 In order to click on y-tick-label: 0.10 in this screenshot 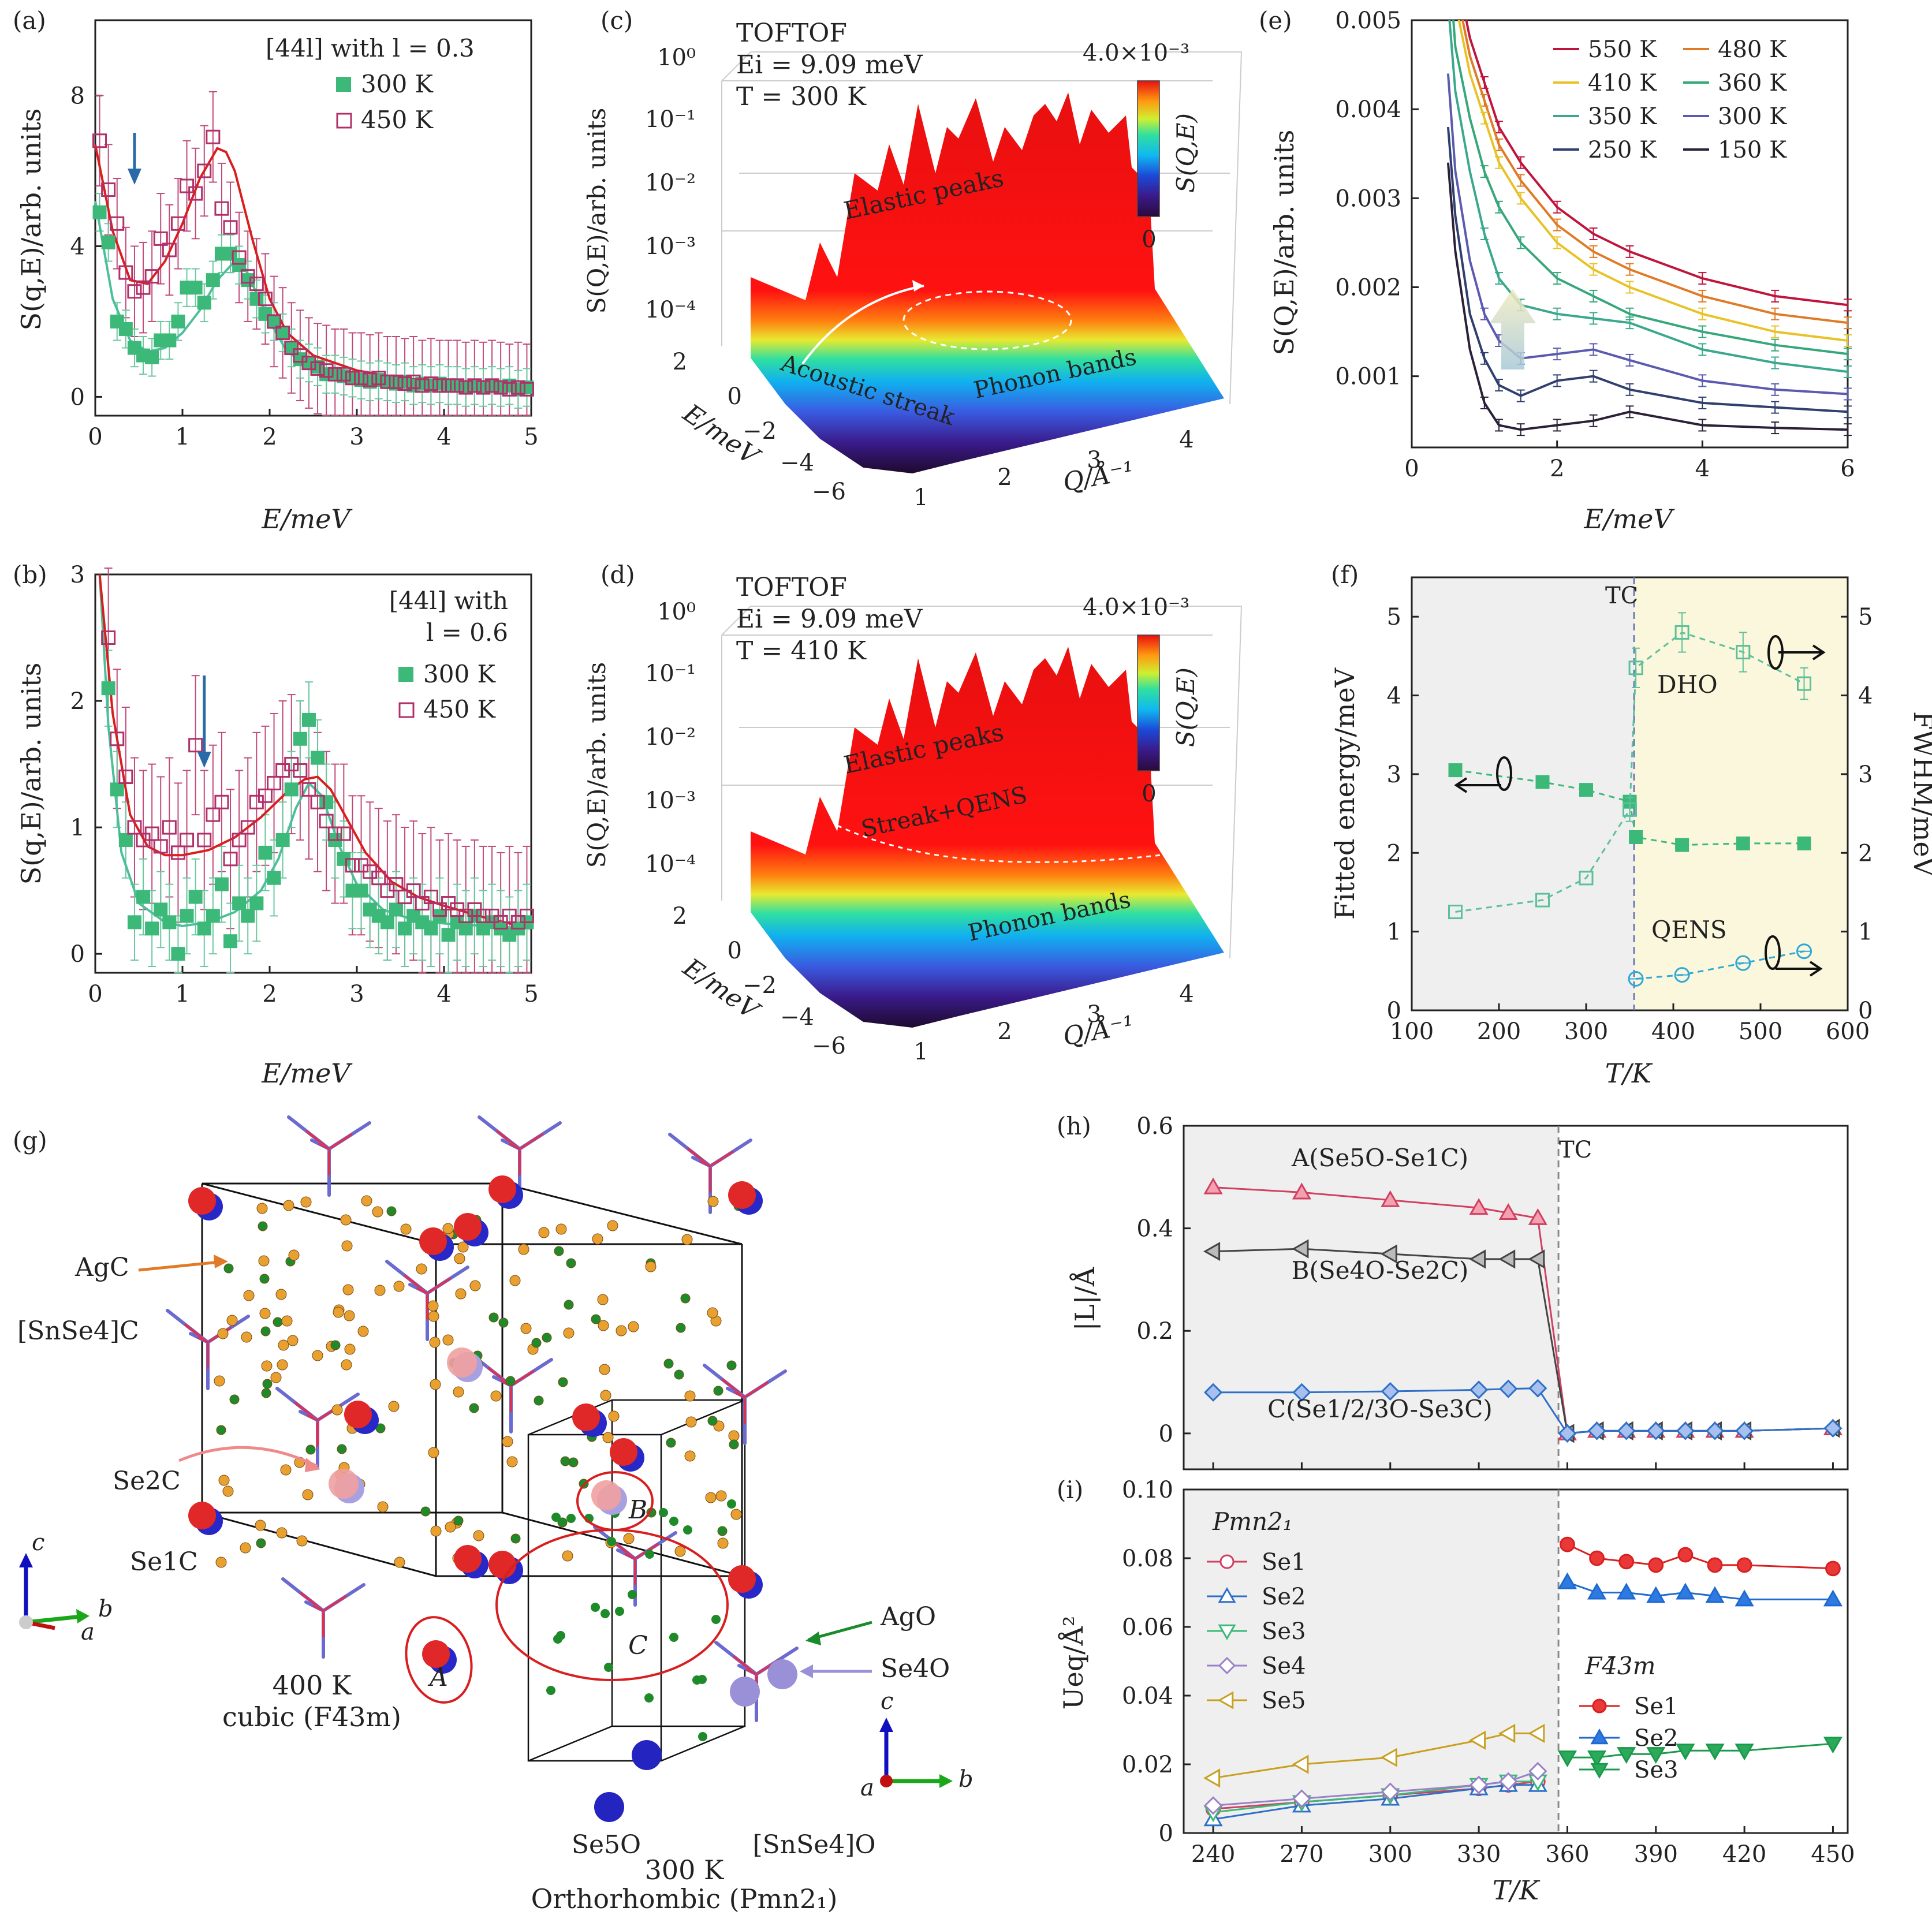, I will do `click(1147, 1490)`.